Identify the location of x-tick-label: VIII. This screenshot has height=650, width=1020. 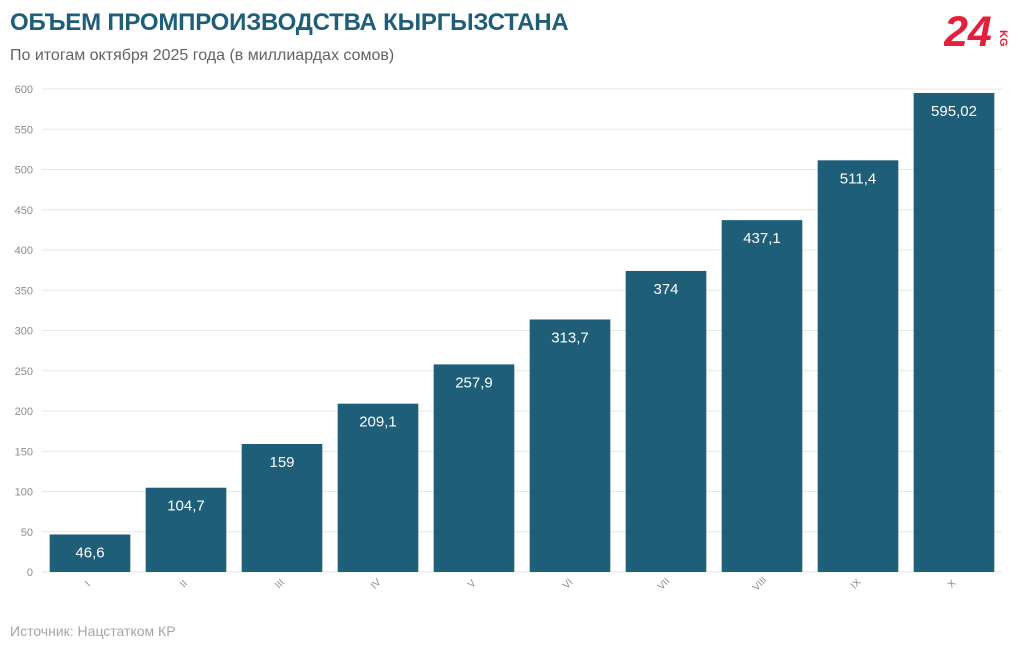
(760, 584).